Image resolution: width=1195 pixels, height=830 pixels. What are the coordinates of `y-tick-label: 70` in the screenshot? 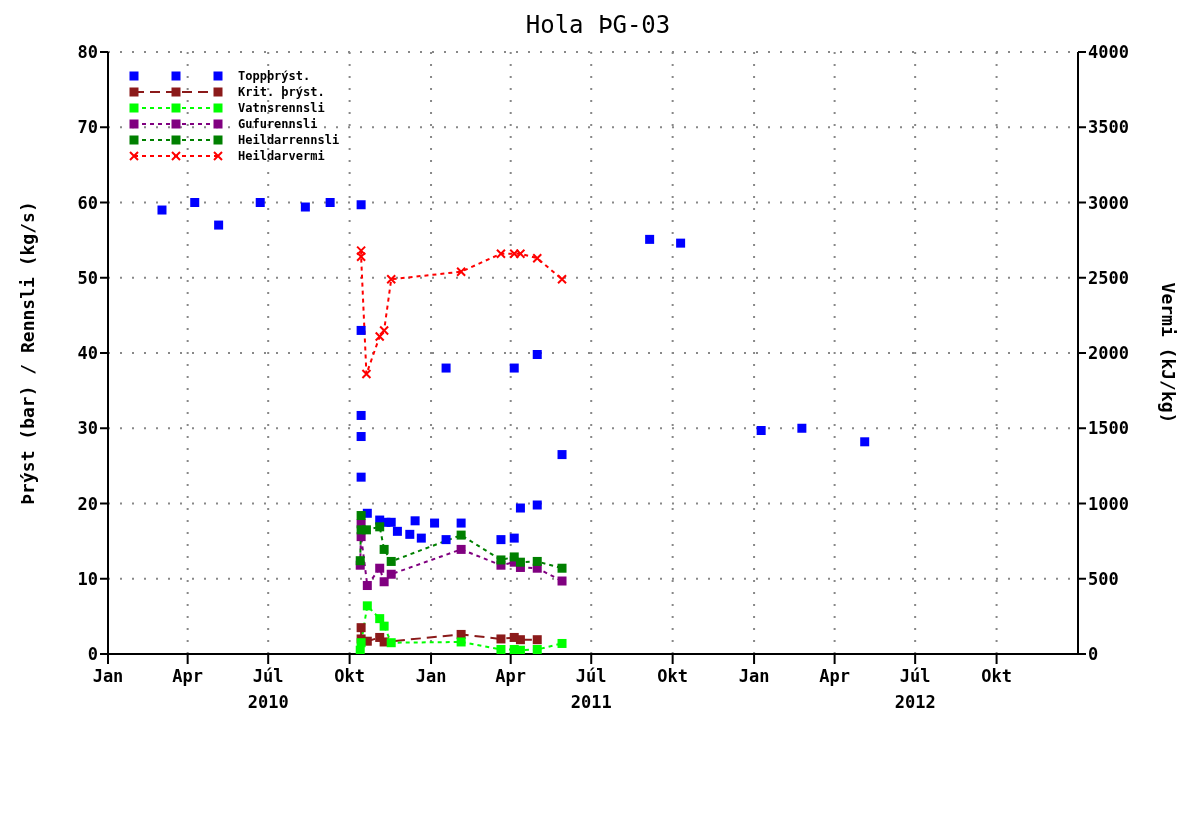 It's located at (87, 127).